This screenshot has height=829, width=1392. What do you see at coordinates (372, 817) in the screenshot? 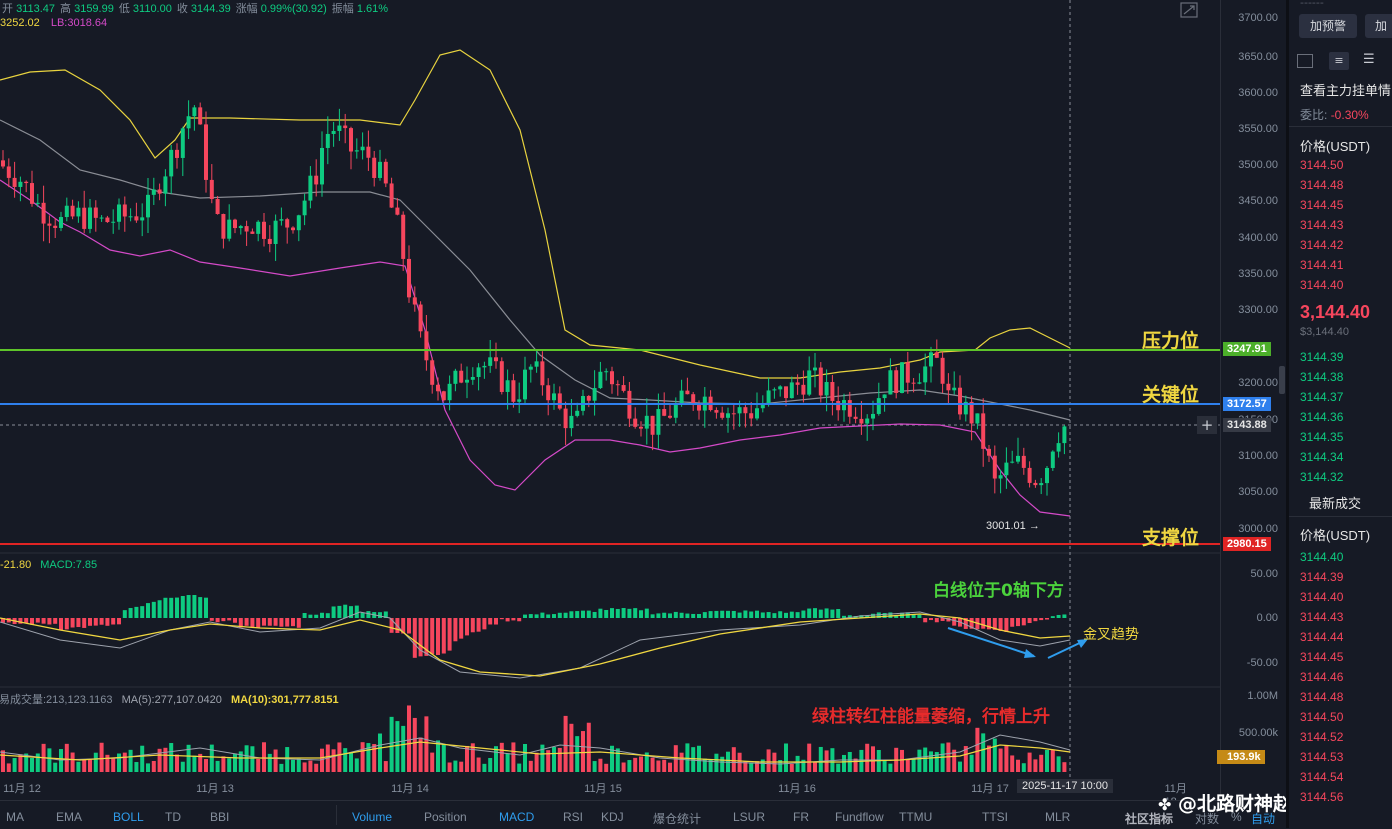
I see `indicator-tab-volume: Volume` at bounding box center [372, 817].